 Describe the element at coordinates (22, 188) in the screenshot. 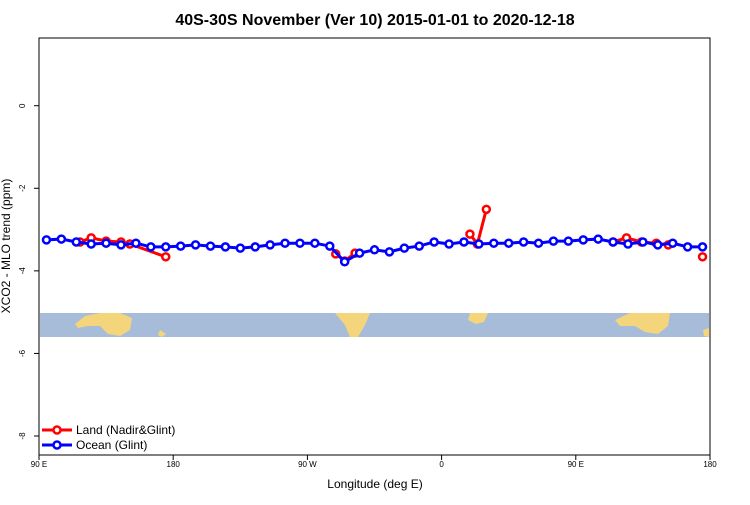

I see `y-tick-label: -2` at that location.